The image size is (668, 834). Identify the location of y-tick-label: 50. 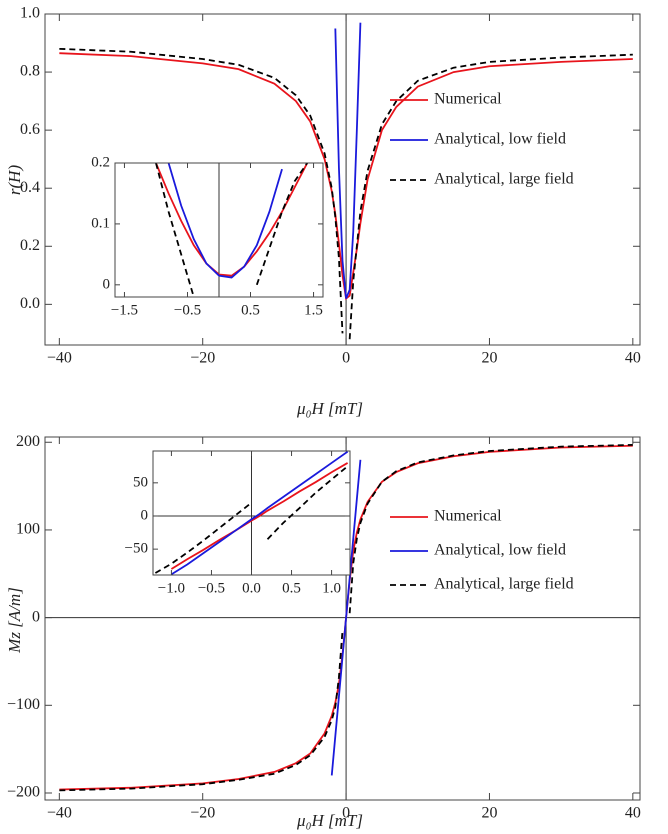
(140, 482).